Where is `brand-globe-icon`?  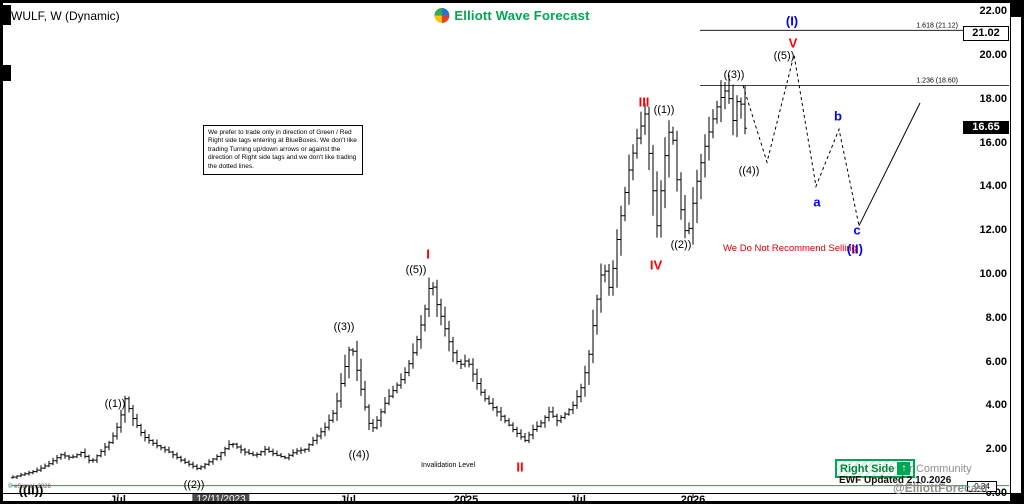 brand-globe-icon is located at coordinates (442, 15).